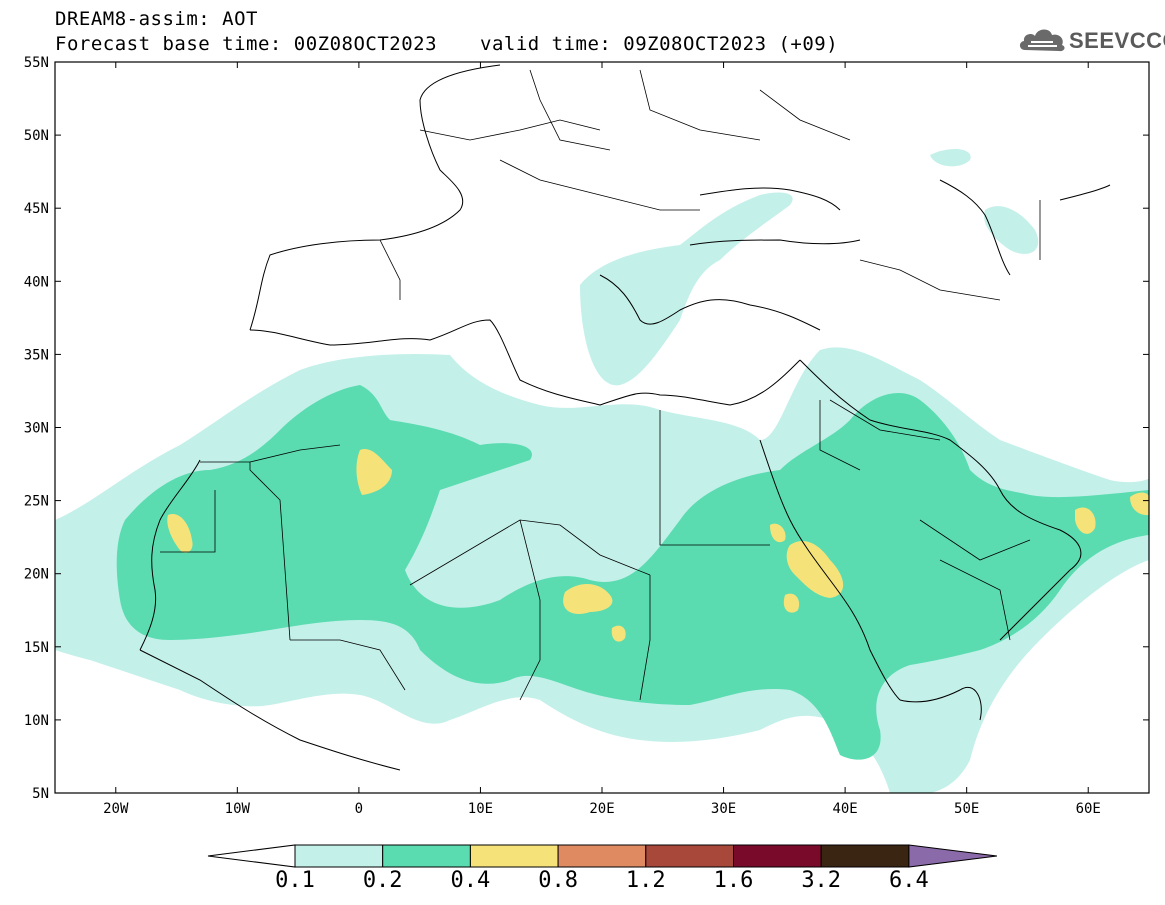 The image size is (1165, 905). Describe the element at coordinates (36, 355) in the screenshot. I see `lat-label: 35N` at that location.